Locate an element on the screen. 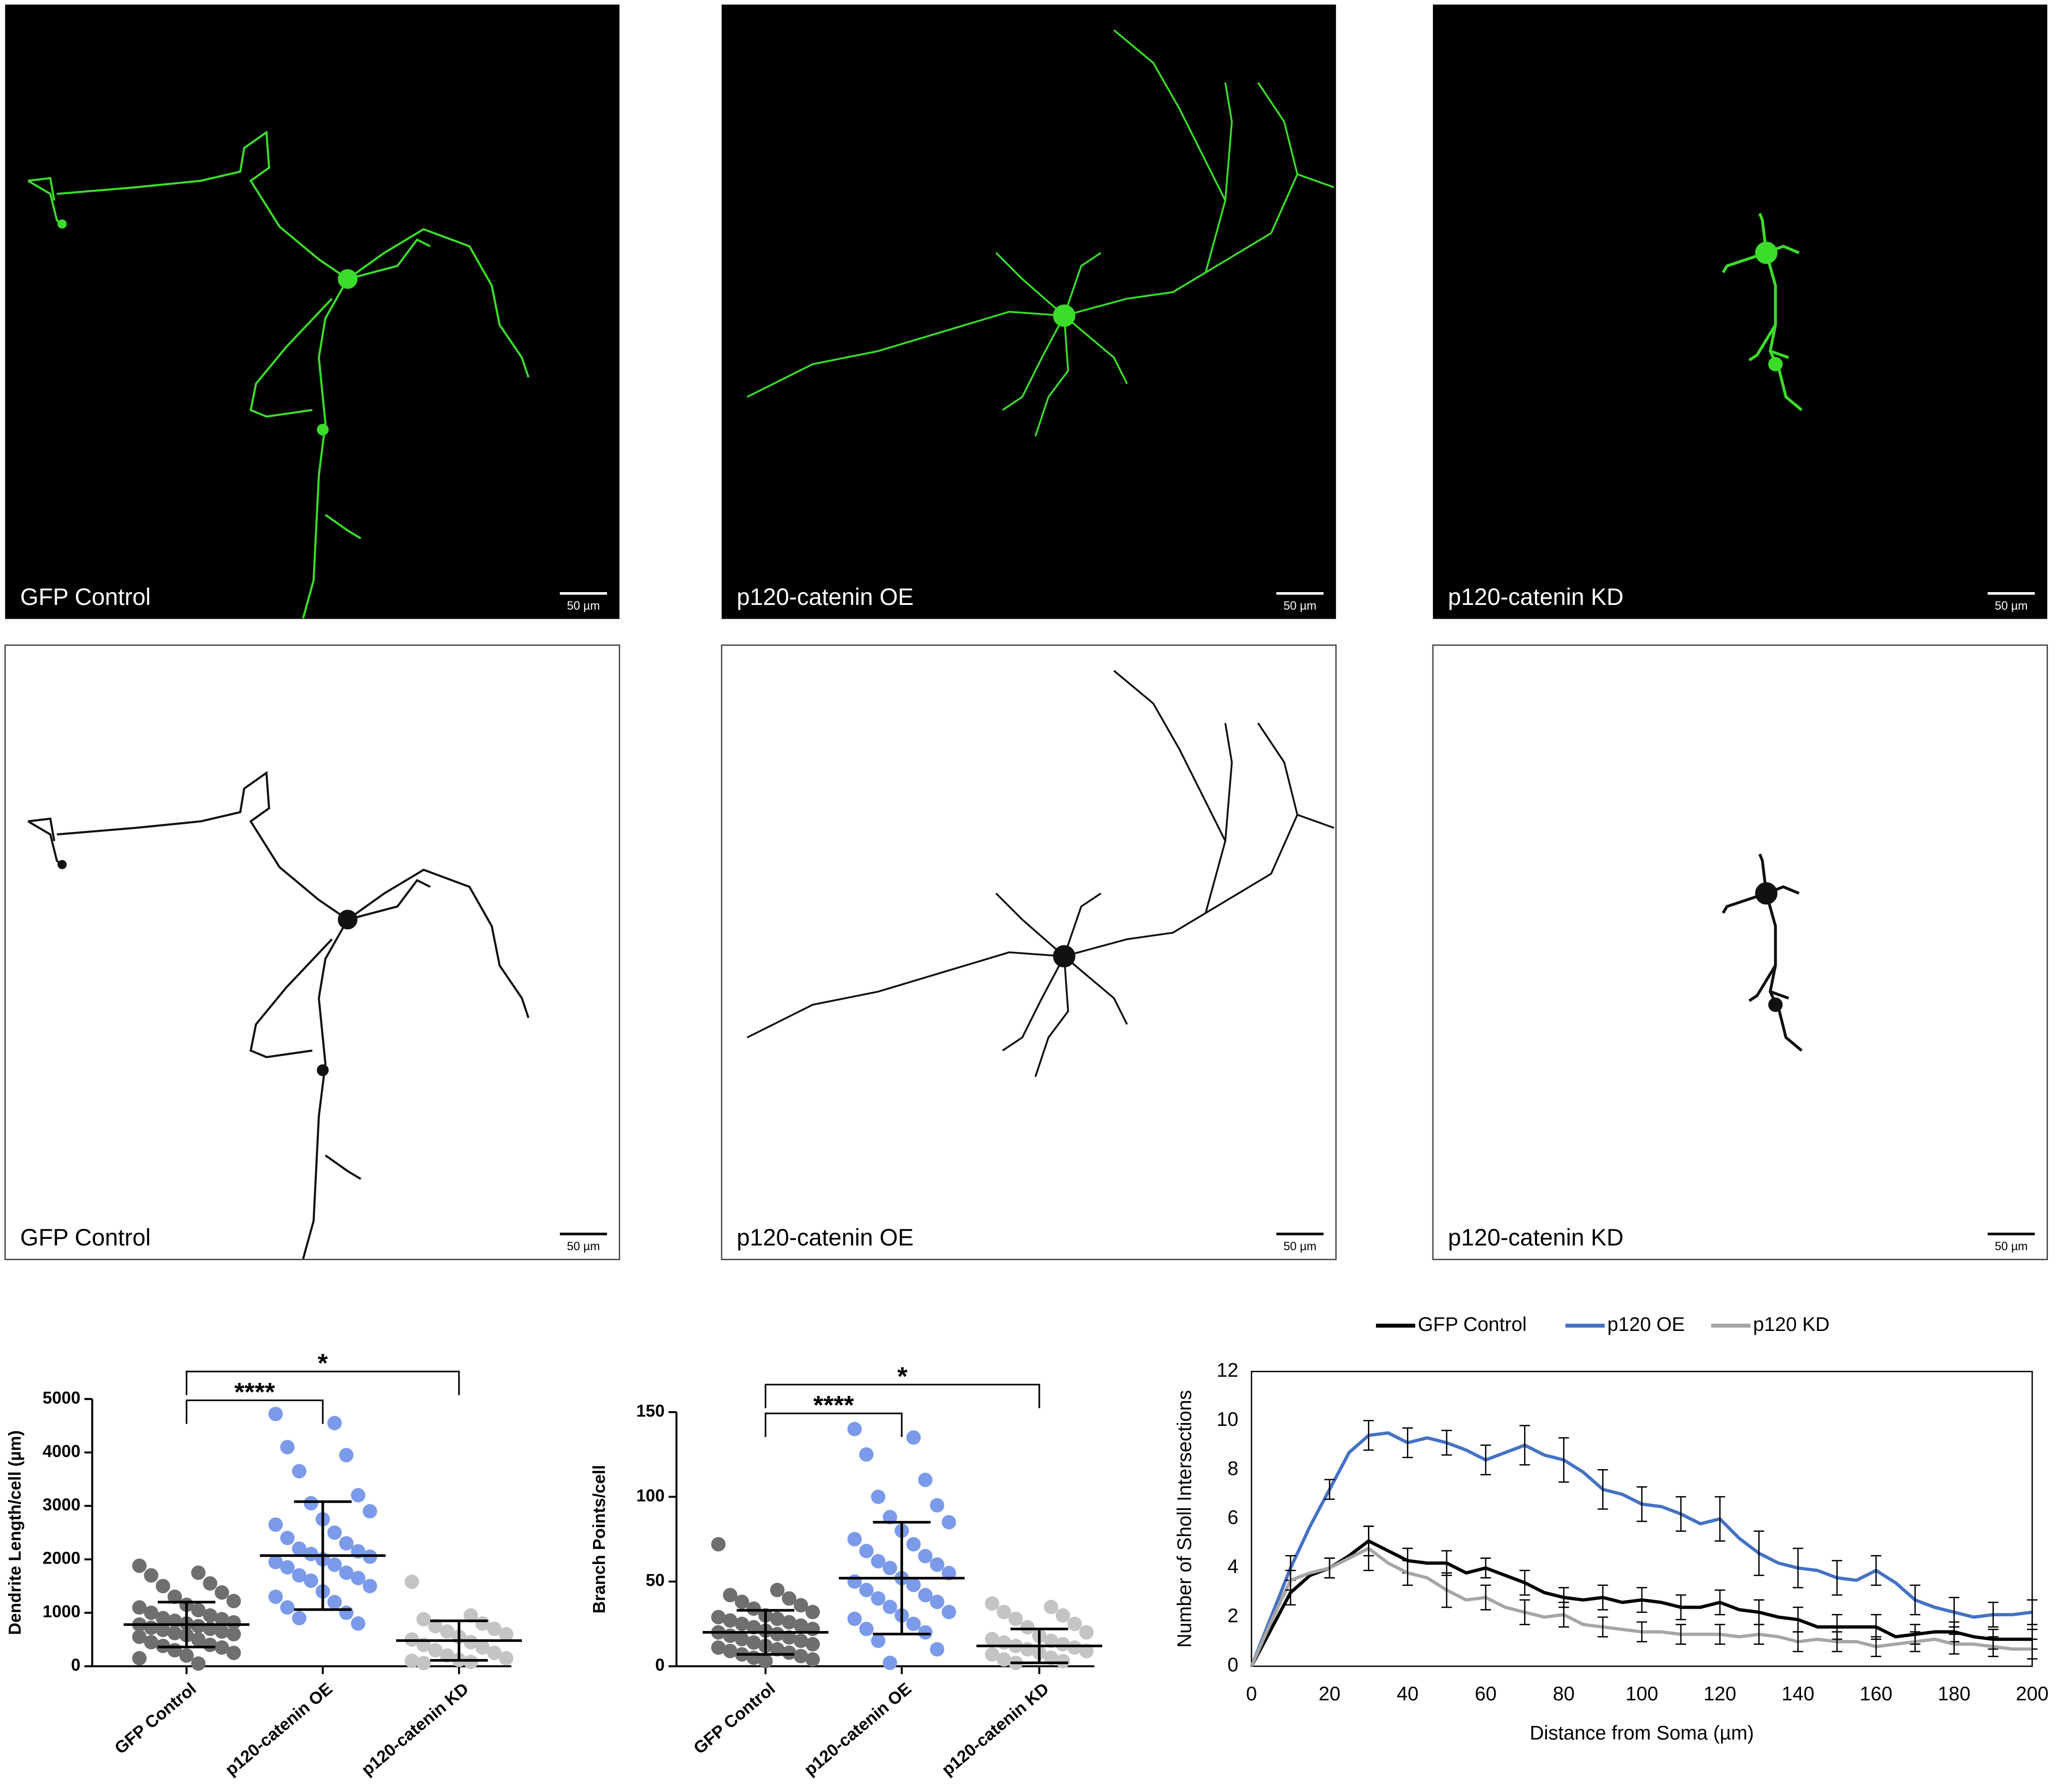  y-tick-label: 12 is located at coordinates (1227, 1370).